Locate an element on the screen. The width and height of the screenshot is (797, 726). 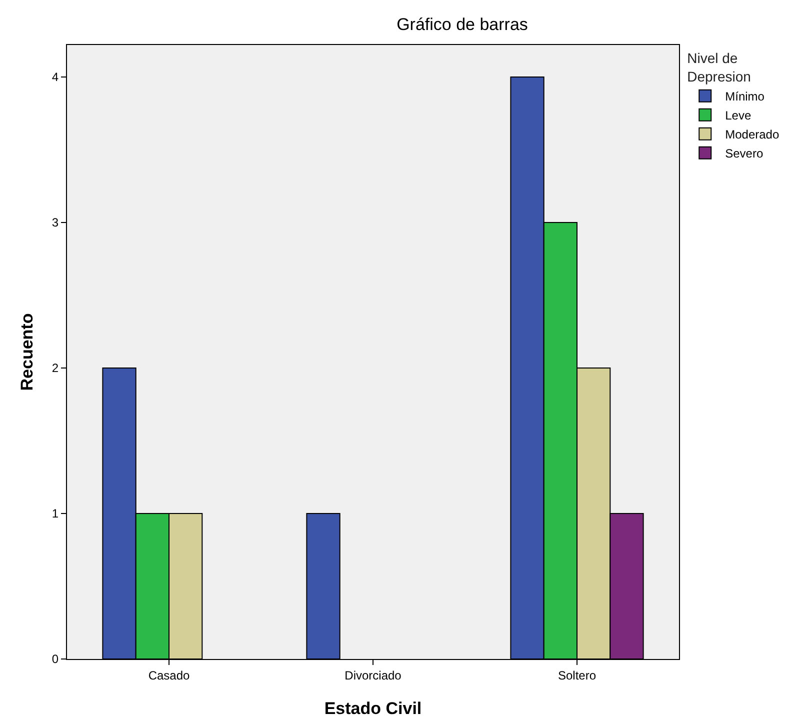
y-tick-label: 1 is located at coordinates (55, 513).